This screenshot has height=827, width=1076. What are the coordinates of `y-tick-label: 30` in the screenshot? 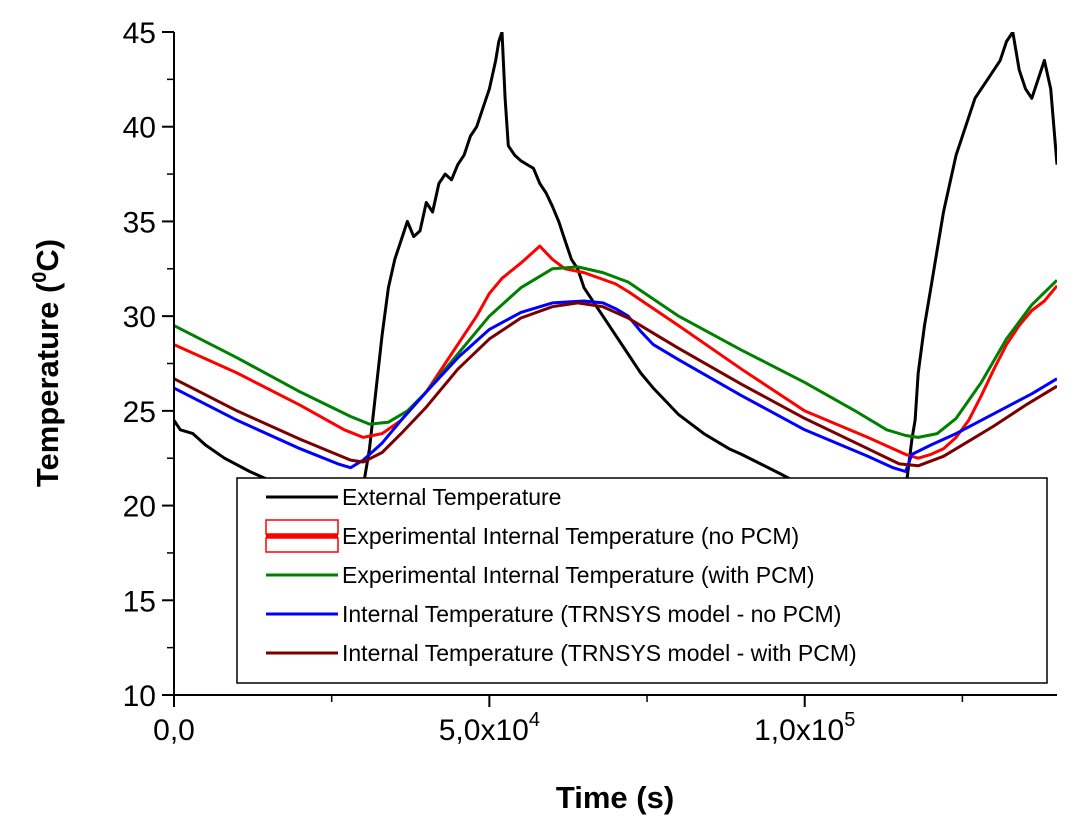 It's located at (139, 317).